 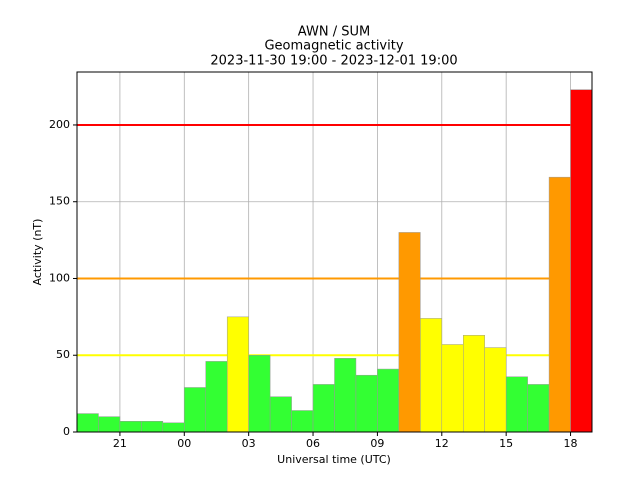 I want to click on y-tick-label: 100, so click(x=59, y=277).